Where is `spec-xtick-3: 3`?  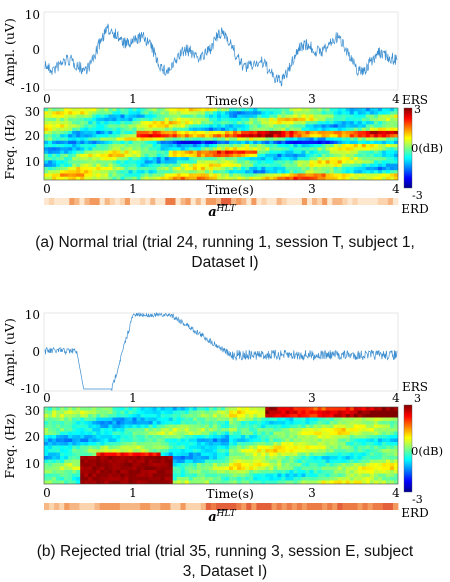 spec-xtick-3: 3 is located at coordinates (312, 493).